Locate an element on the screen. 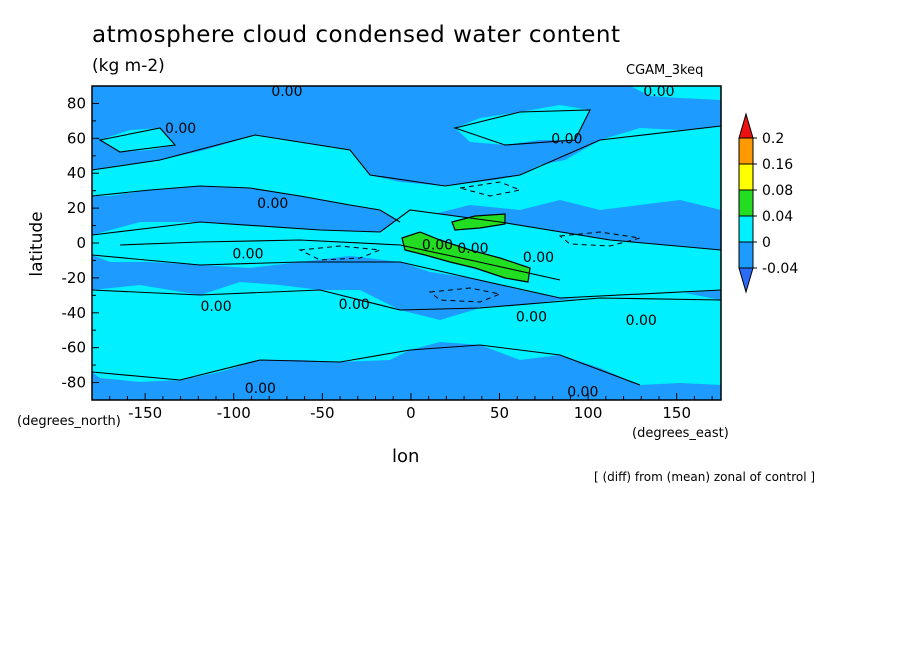 The height and width of the screenshot is (654, 904). colorbar-label: 0.08 is located at coordinates (777, 191).